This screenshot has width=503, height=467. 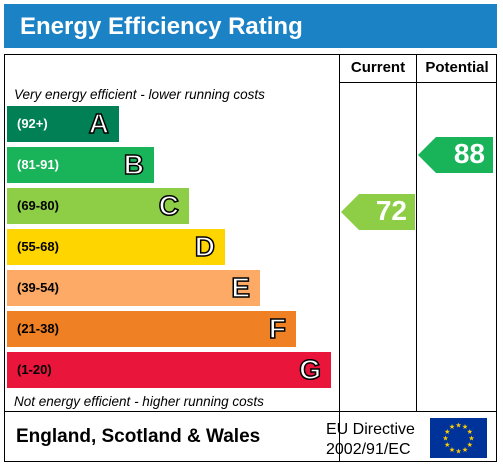 What do you see at coordinates (98, 206) in the screenshot?
I see `rating-band-c: (69-80) C` at bounding box center [98, 206].